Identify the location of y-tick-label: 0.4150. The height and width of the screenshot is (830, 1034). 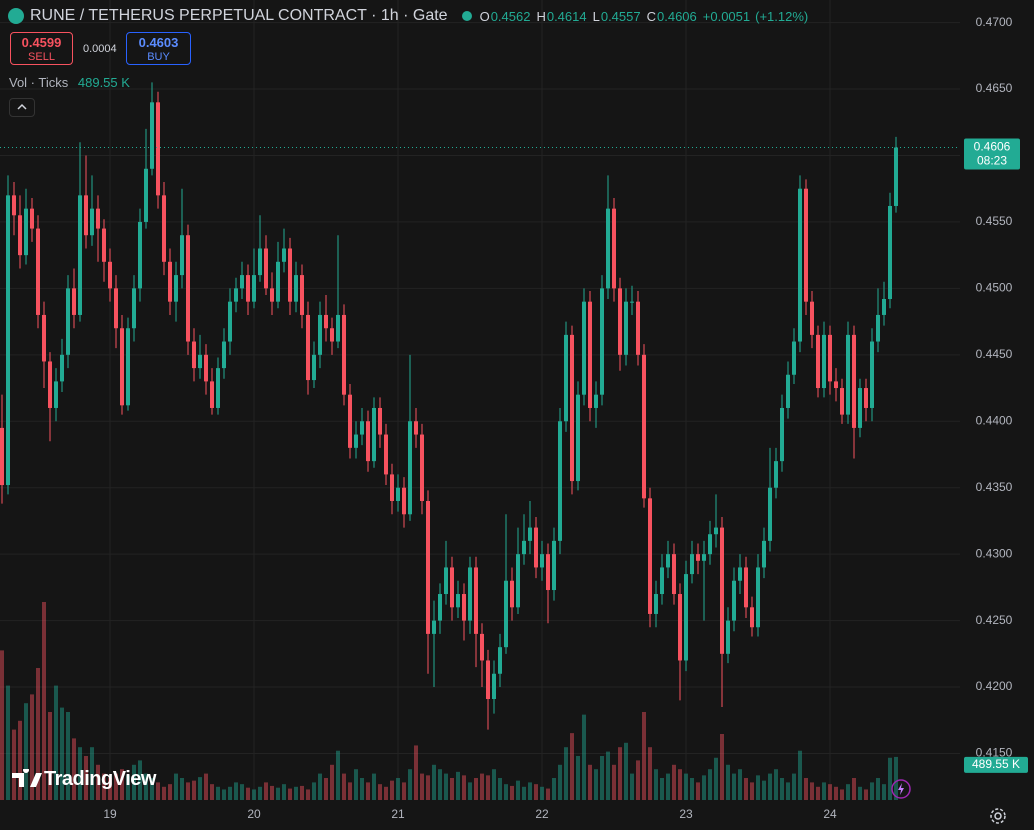
(994, 753).